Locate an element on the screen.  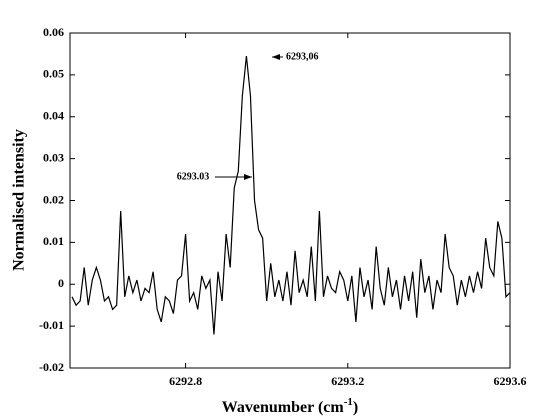
x-tick-label: 6293.2 is located at coordinates (347, 381).